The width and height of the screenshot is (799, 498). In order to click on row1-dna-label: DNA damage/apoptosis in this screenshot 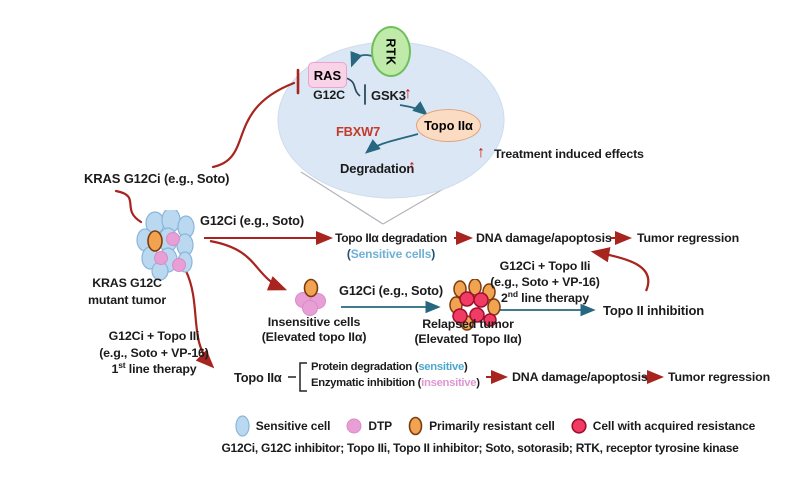, I will do `click(544, 238)`.